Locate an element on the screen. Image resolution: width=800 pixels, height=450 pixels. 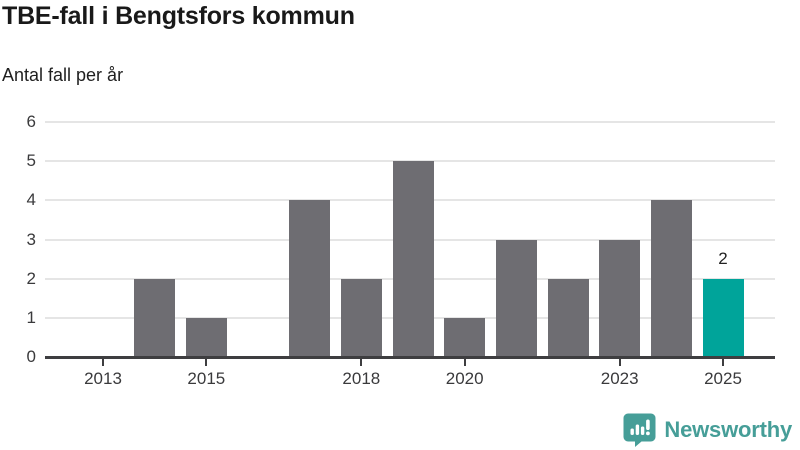
bar-2024 is located at coordinates (671, 278).